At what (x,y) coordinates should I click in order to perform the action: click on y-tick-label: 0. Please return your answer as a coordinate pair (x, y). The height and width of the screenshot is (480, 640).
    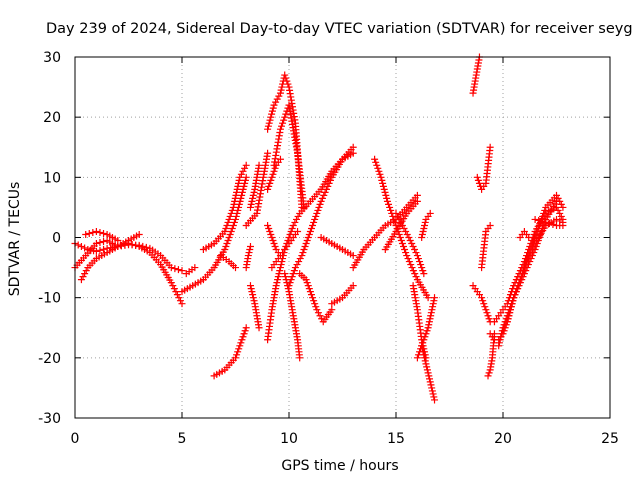
    Looking at the image, I should click on (56, 239).